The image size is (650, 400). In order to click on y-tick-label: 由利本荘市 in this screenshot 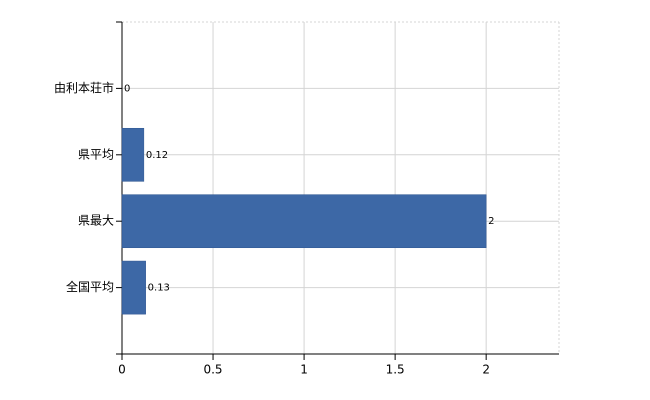, I will do `click(84, 87)`.